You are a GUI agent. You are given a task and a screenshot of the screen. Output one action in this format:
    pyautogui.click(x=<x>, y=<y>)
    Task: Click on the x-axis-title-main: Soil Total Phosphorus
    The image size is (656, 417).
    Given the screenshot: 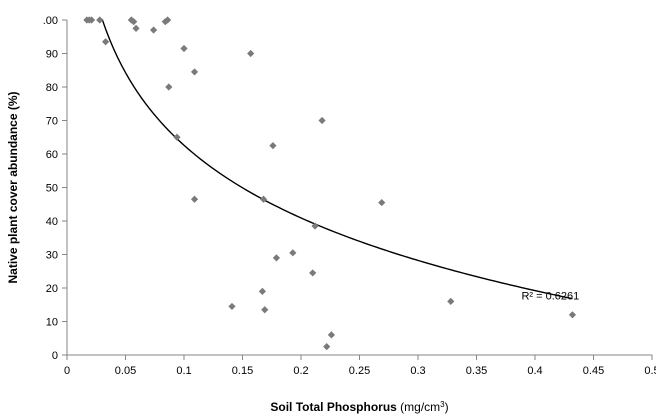 What is the action you would take?
    pyautogui.click(x=333, y=407)
    